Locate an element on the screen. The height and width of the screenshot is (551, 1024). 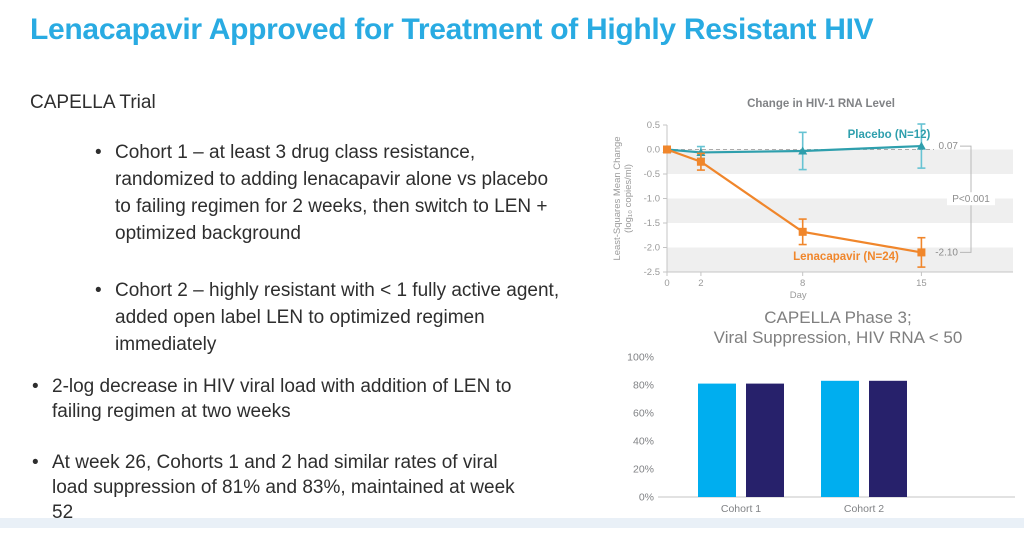
bar-cohort-1-series1 is located at coordinates (717, 440).